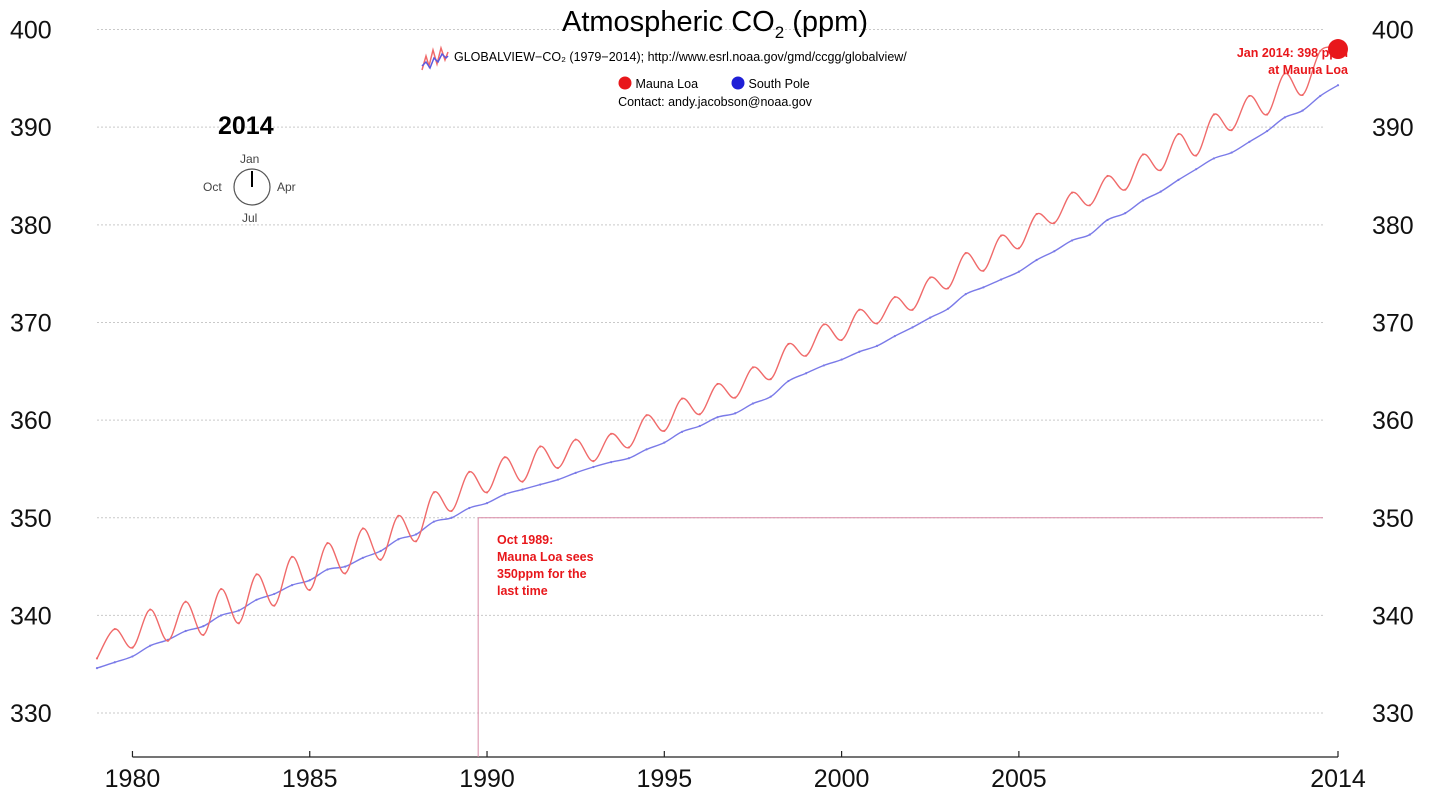 The height and width of the screenshot is (804, 1430). What do you see at coordinates (31, 421) in the screenshot?
I see `y-tick-label-left-360: 360` at bounding box center [31, 421].